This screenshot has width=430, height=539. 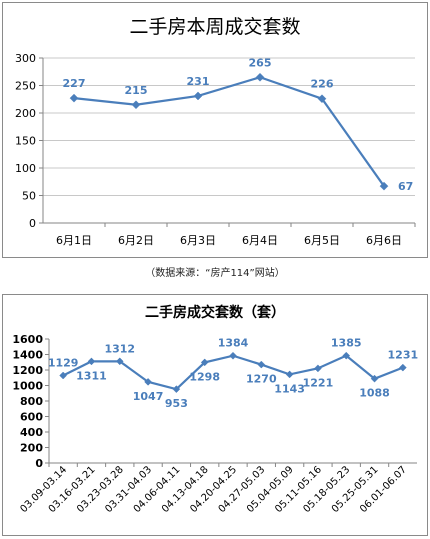 What do you see at coordinates (214, 27) in the screenshot?
I see `chart-title: 二手房本周成交套数` at bounding box center [214, 27].